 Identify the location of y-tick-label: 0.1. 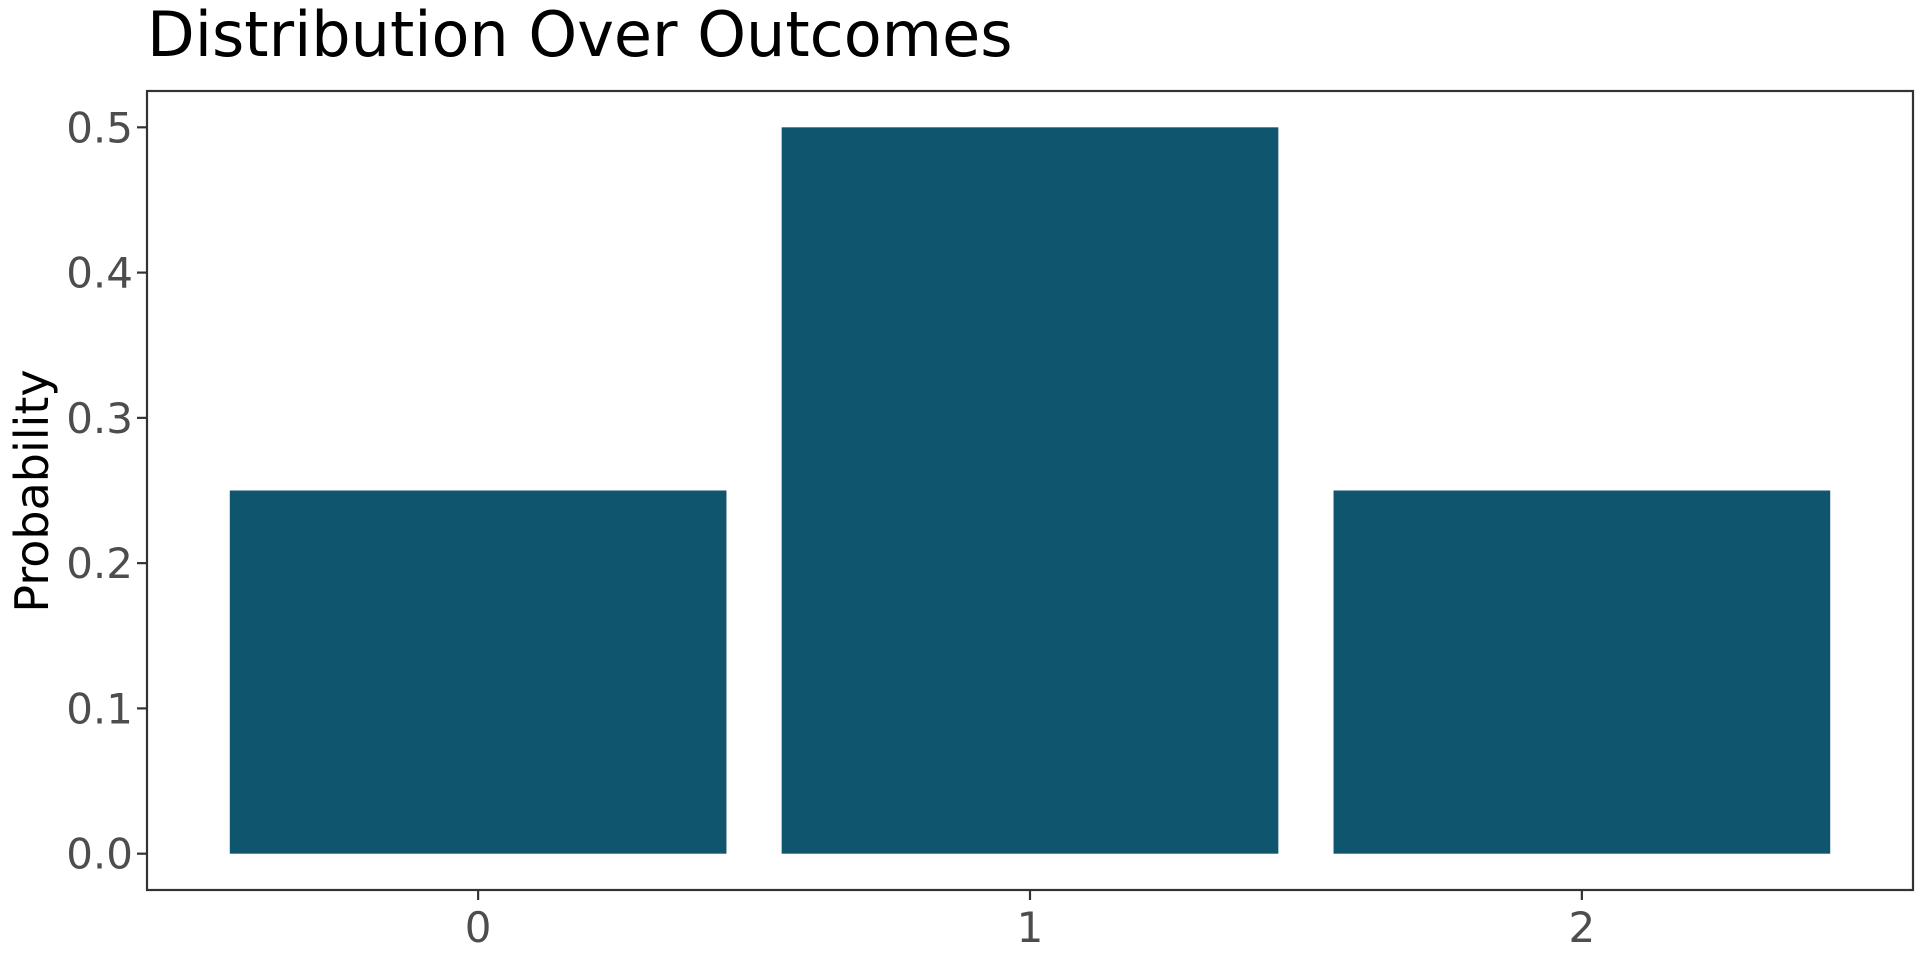
(99, 708).